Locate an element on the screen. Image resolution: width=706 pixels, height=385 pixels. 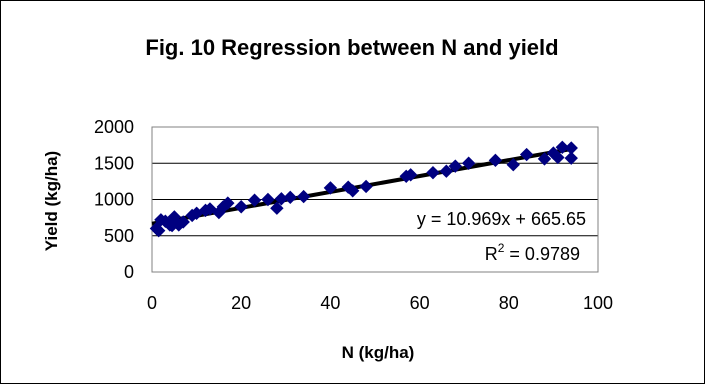
r-squared-label: R2 = 0.9789 is located at coordinates (532, 252).